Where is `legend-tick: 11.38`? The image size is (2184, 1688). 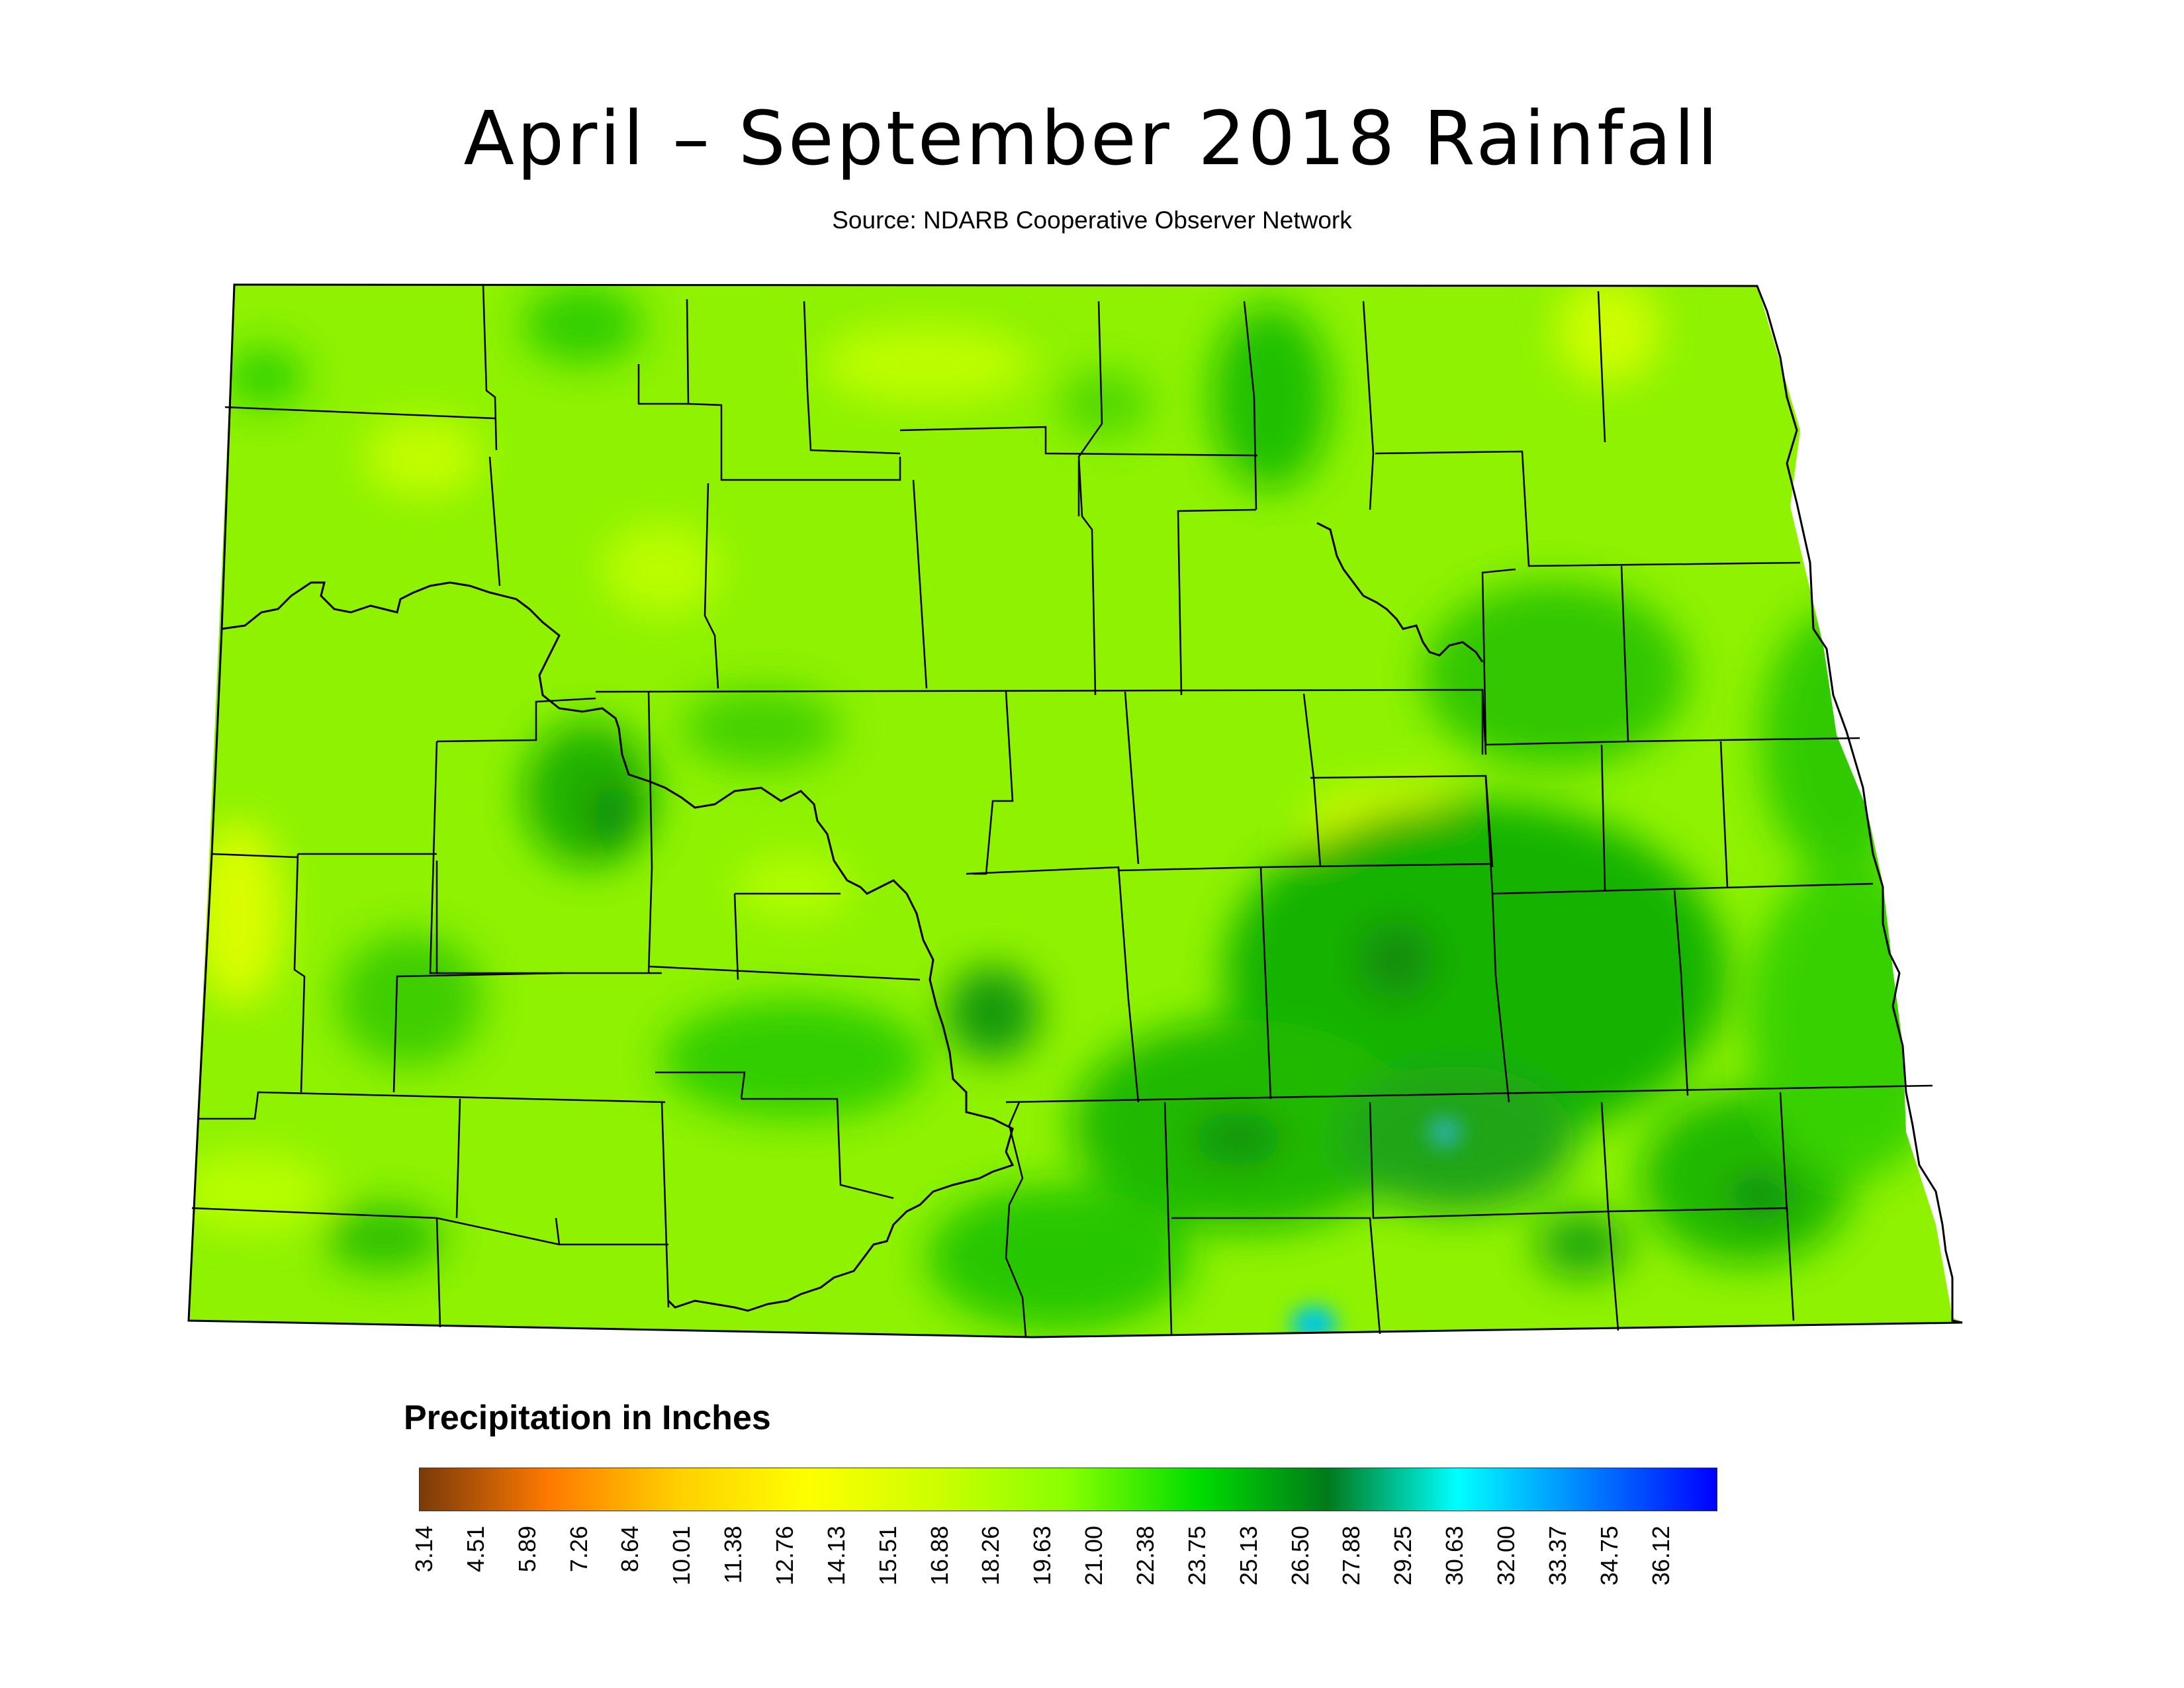
legend-tick: 11.38 is located at coordinates (733, 1562).